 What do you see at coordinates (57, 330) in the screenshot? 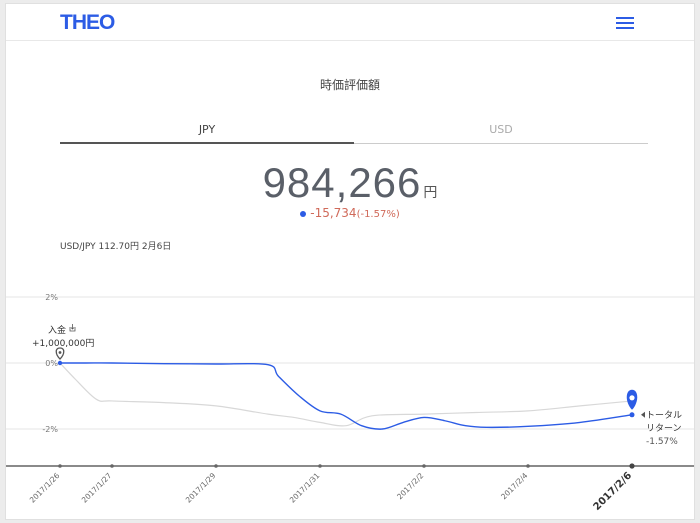
I see `deposit-label: 入金` at bounding box center [57, 330].